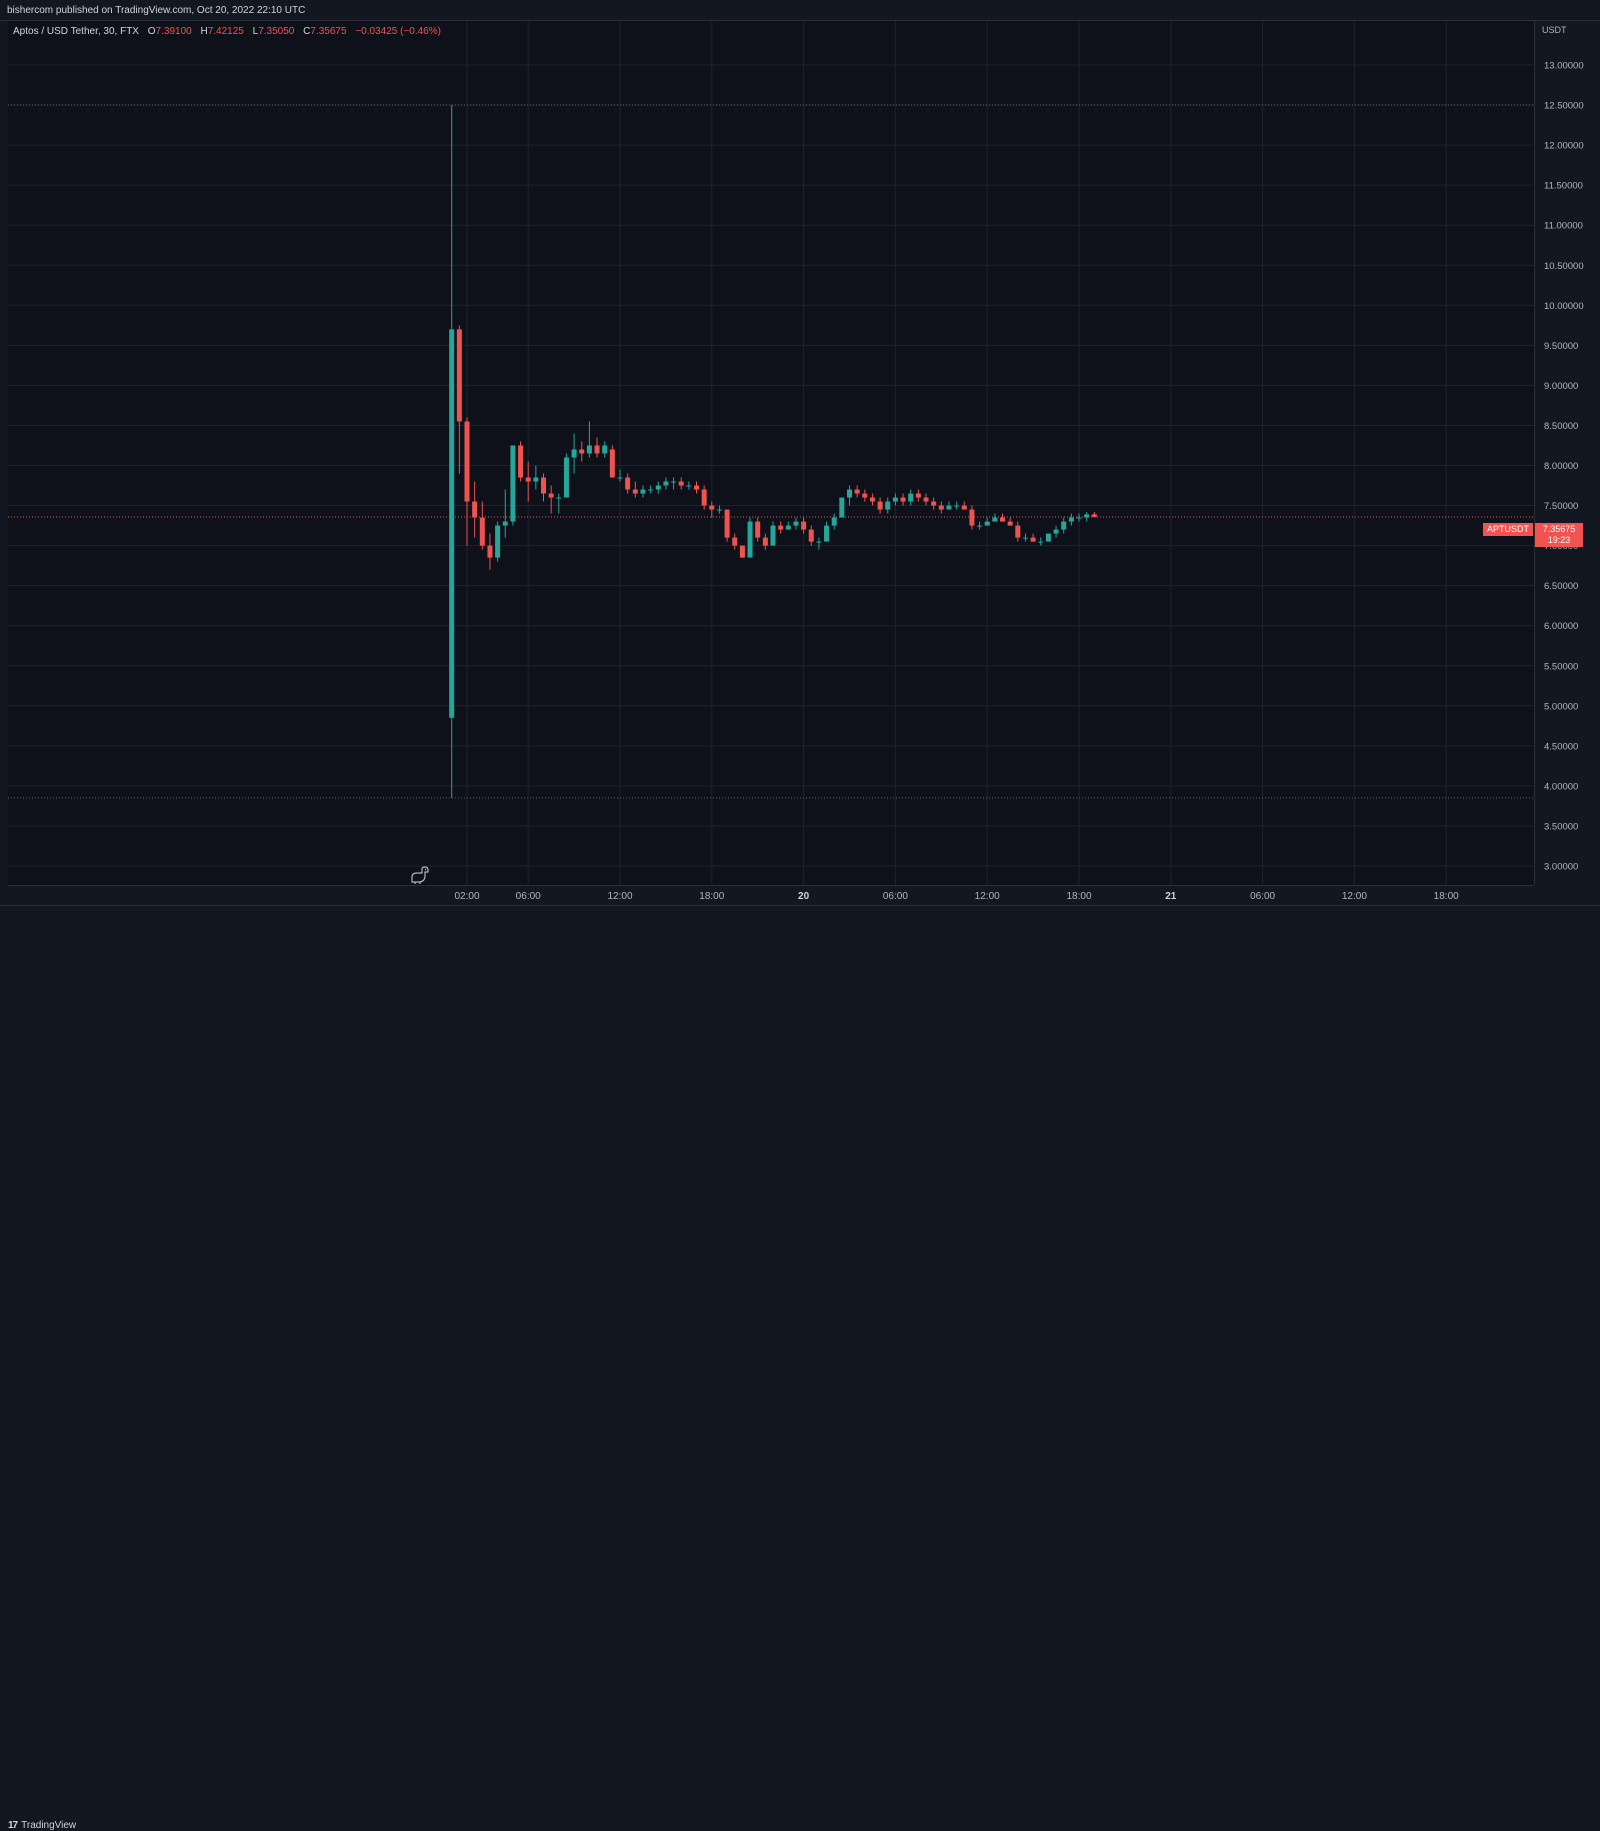 The width and height of the screenshot is (1600, 1831). Describe the element at coordinates (1508, 529) in the screenshot. I see `symbol-price-tag: APTUSDT` at that location.